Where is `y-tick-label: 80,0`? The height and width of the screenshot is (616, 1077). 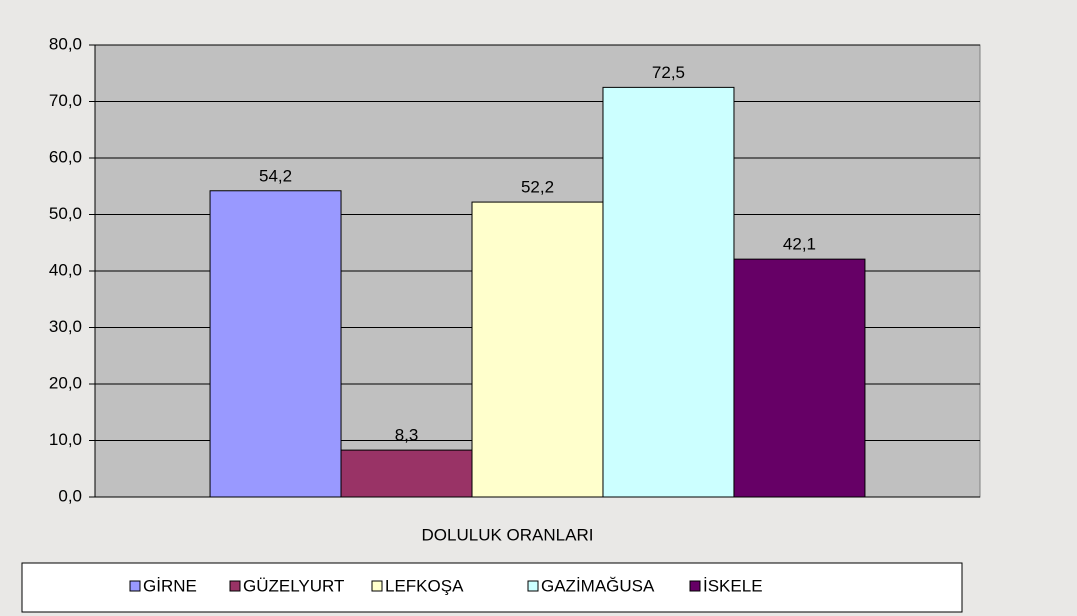 y-tick-label: 80,0 is located at coordinates (65, 43).